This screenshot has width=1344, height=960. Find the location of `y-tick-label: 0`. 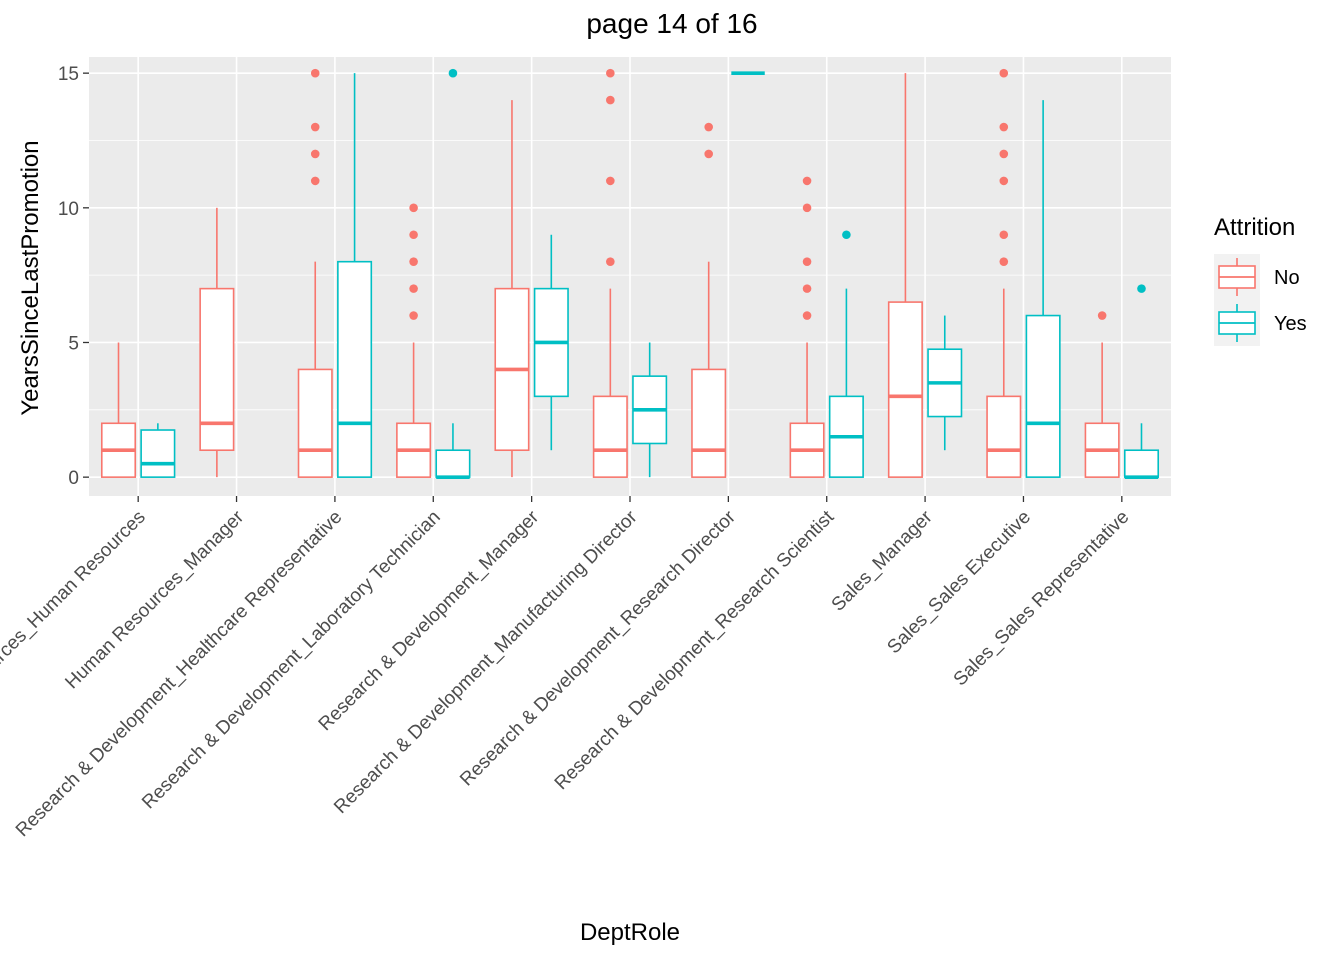

y-tick-label: 0 is located at coordinates (73, 478).